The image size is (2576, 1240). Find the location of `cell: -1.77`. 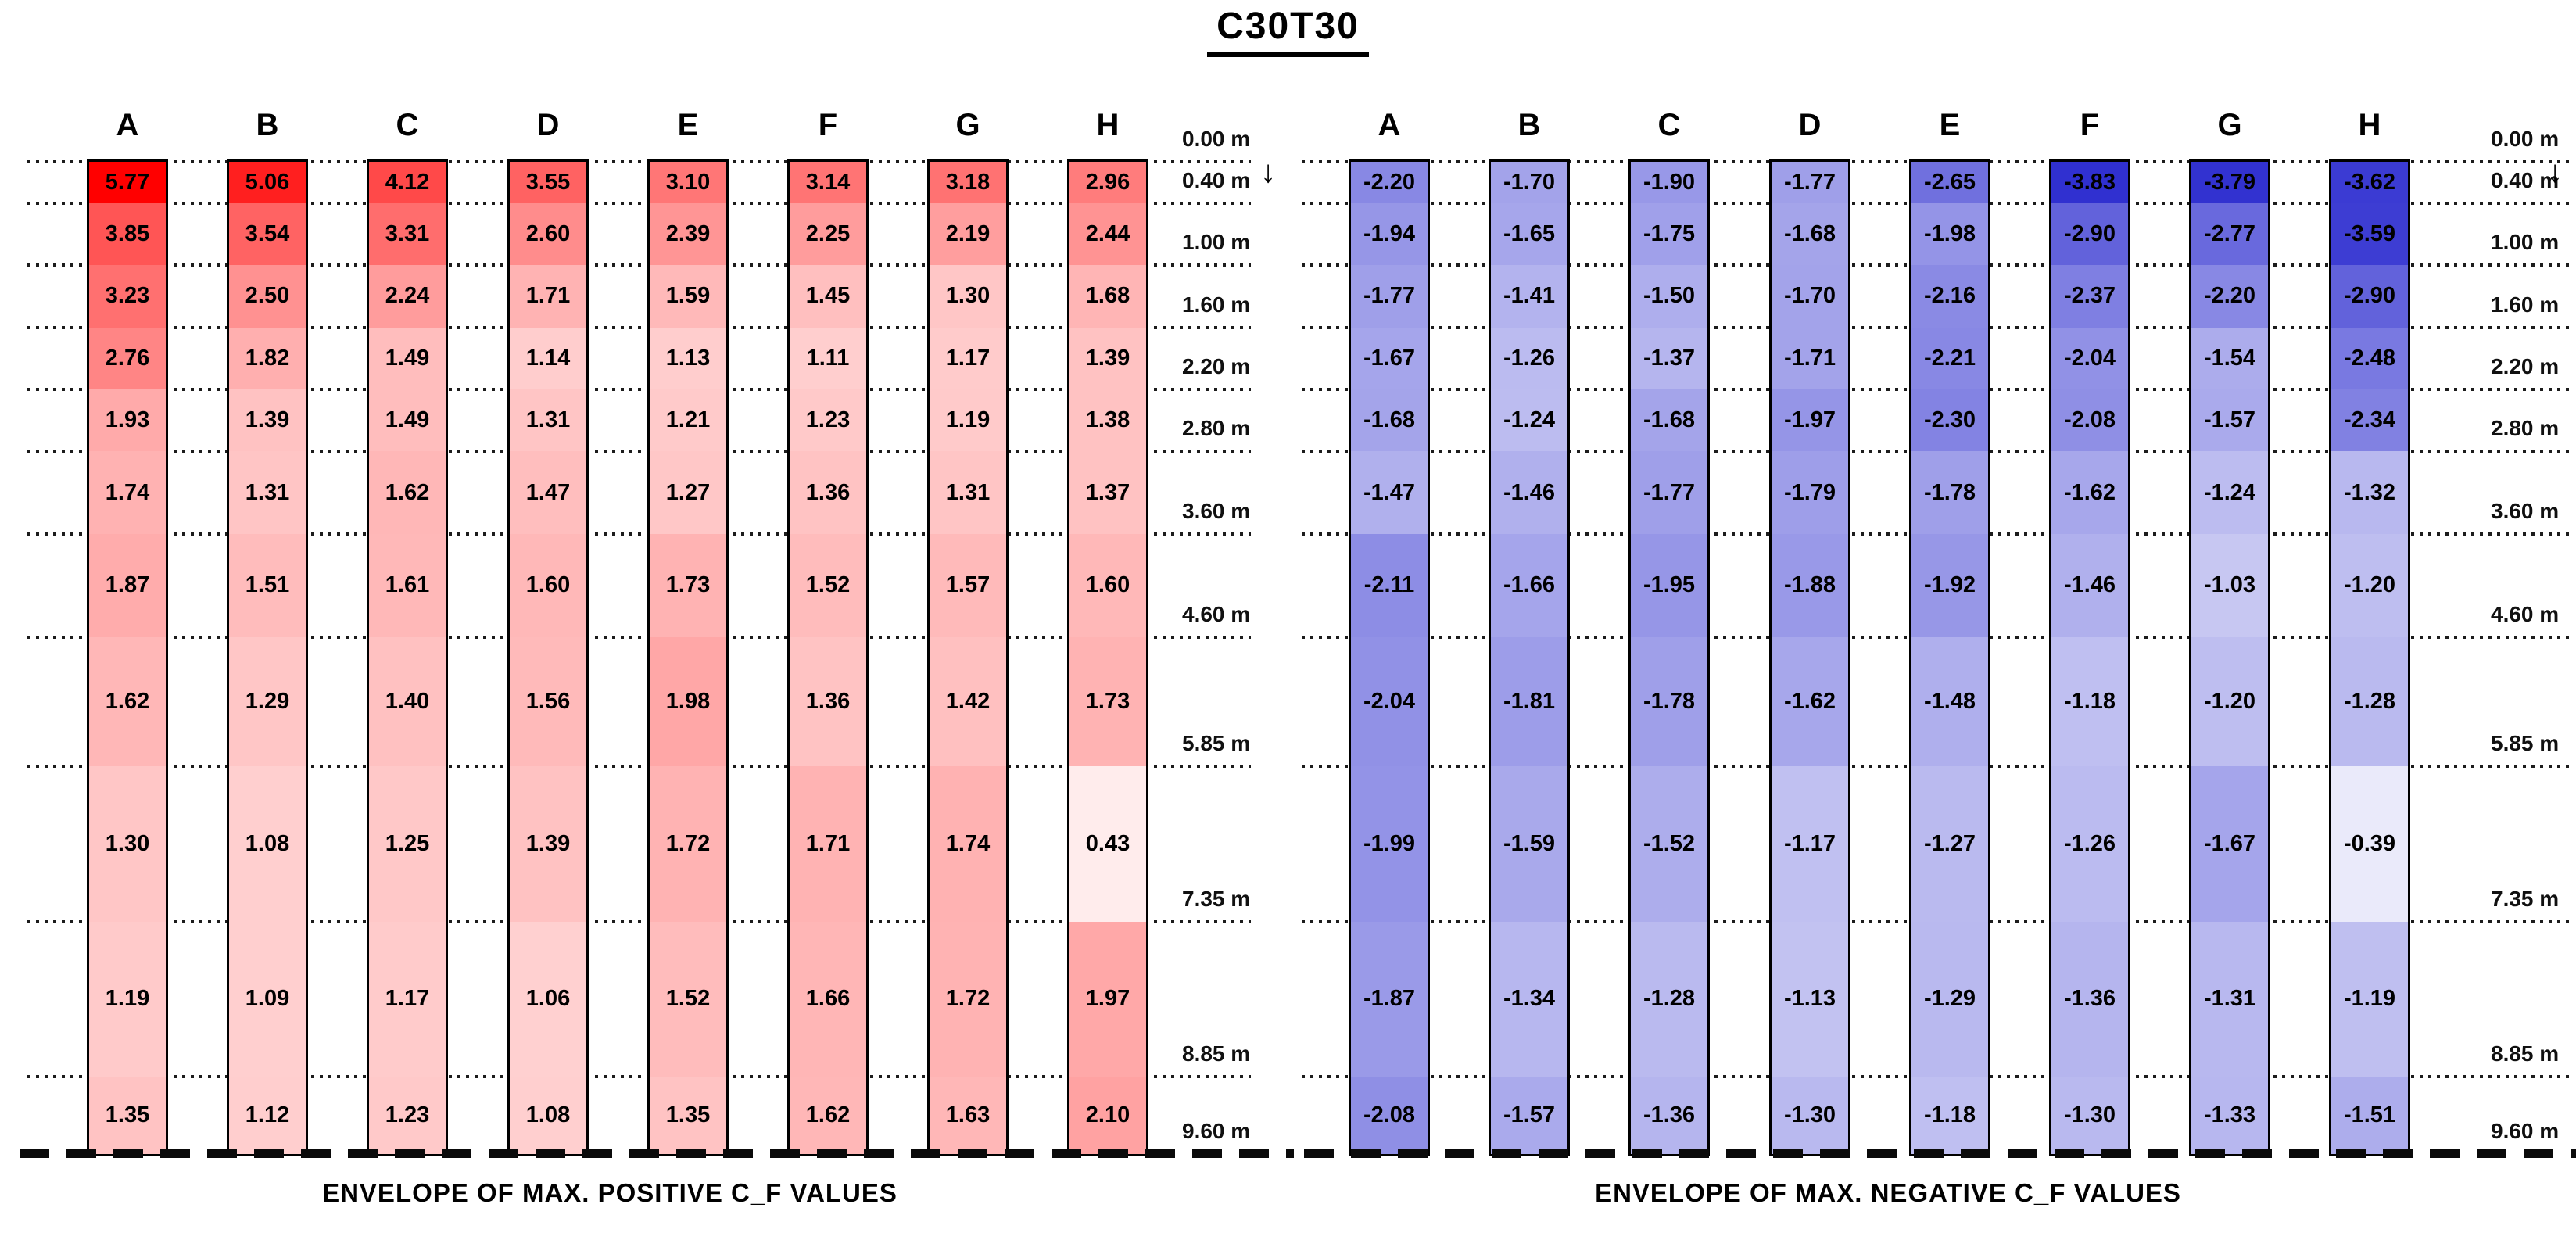

cell: -1.77 is located at coordinates (1389, 296).